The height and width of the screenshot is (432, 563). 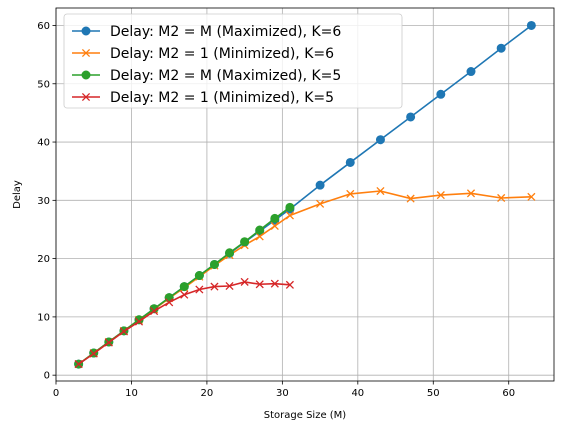 What do you see at coordinates (225, 76) in the screenshot?
I see `legend-label: Delay: M2 = M (Maximized), K=5` at bounding box center [225, 76].